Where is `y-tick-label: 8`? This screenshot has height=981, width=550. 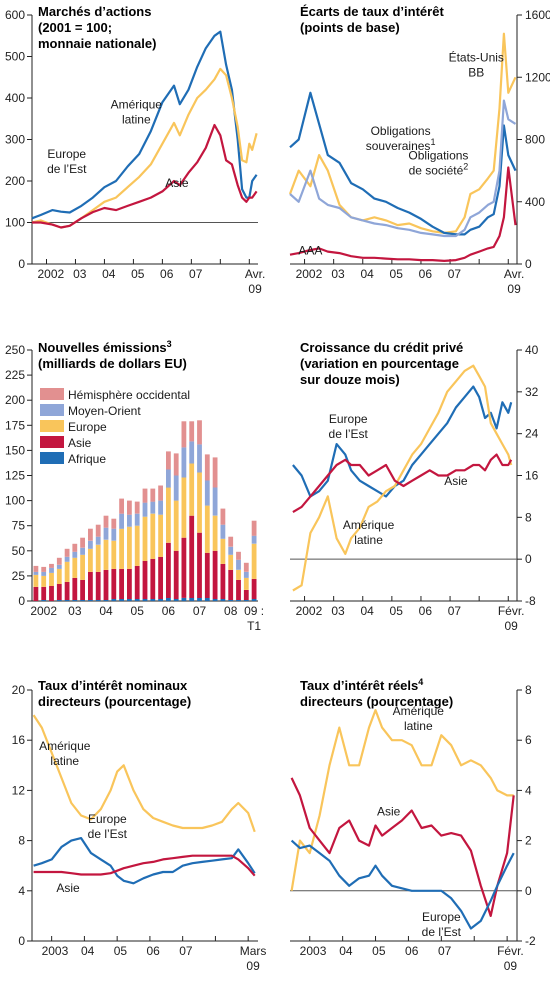 y-tick-label: 8 is located at coordinates (21, 841).